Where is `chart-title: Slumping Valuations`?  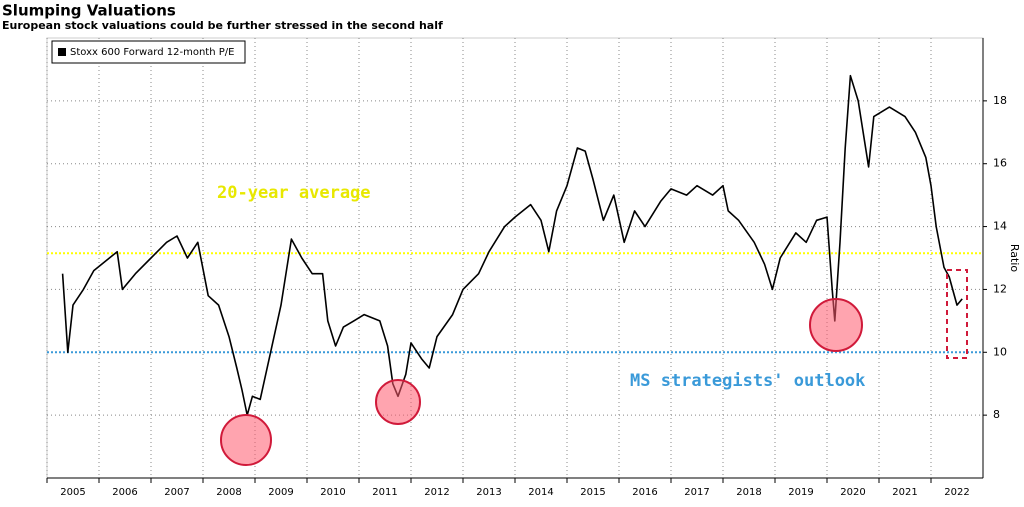 chart-title: Slumping Valuations is located at coordinates (89, 11).